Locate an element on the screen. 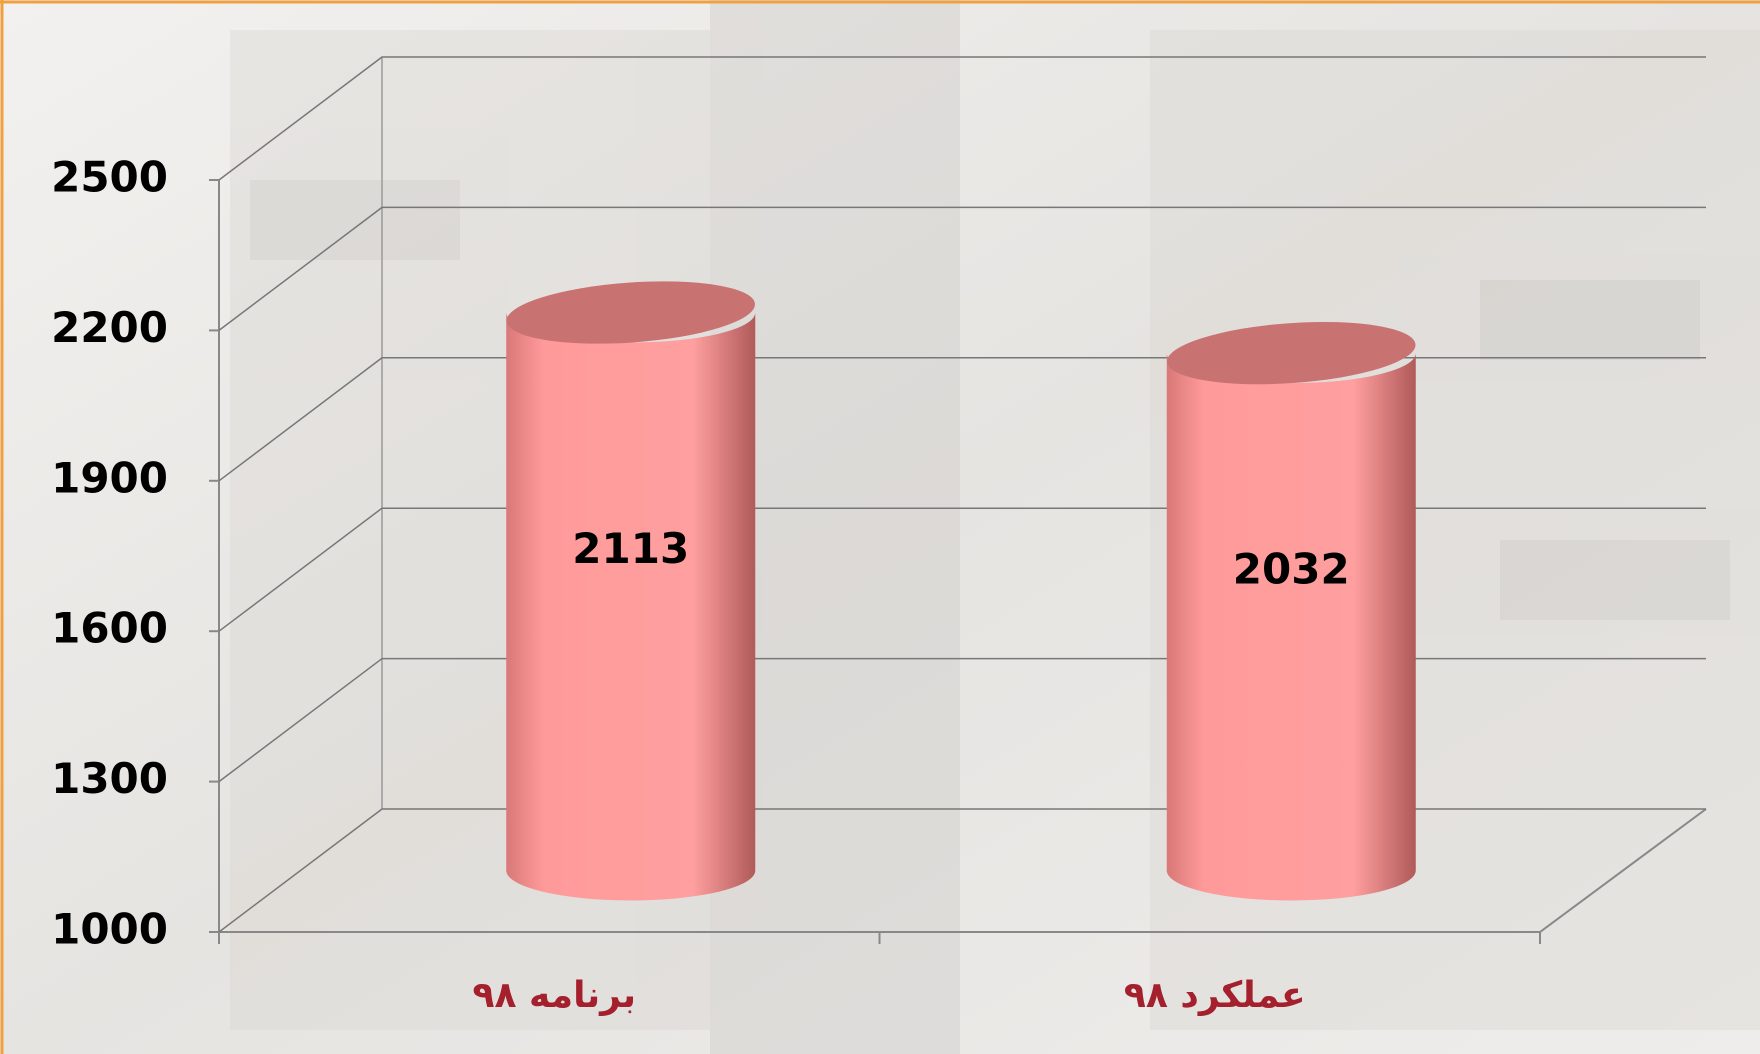 Image resolution: width=1760 pixels, height=1054 pixels. value-label: 2113 is located at coordinates (630, 548).